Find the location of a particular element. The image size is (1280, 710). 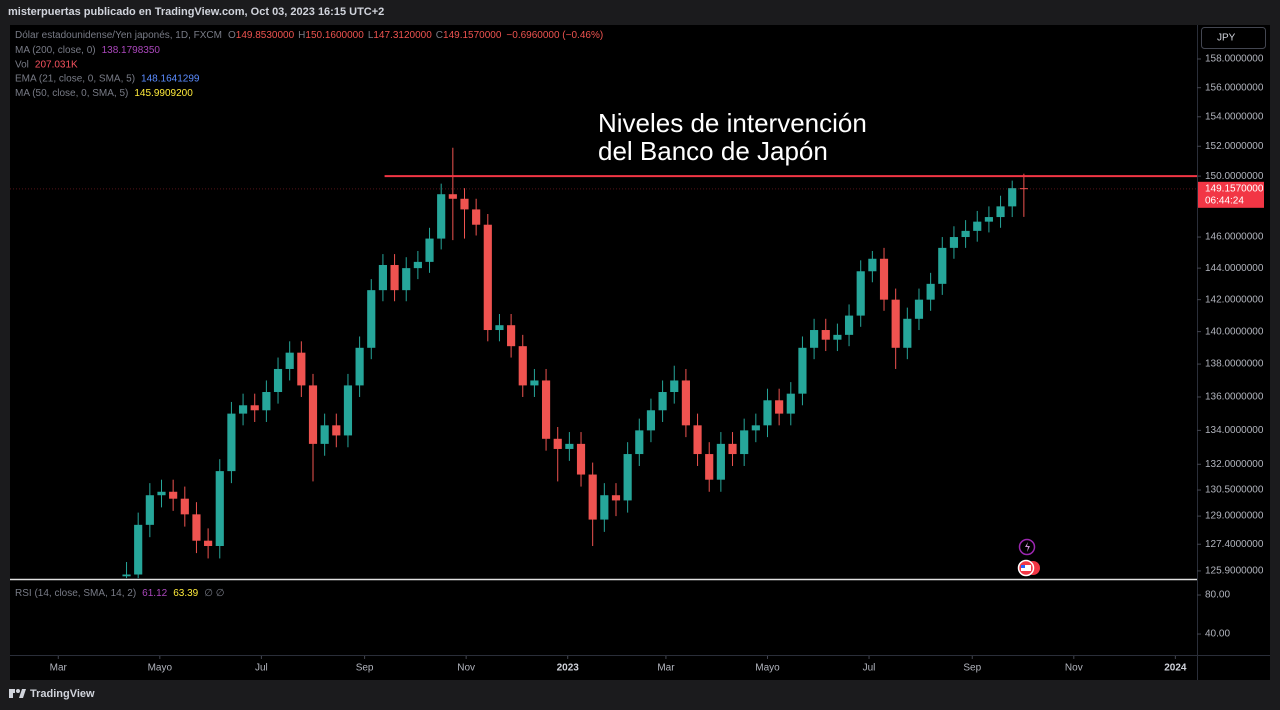

x-tick-label: Sep is located at coordinates (365, 668).